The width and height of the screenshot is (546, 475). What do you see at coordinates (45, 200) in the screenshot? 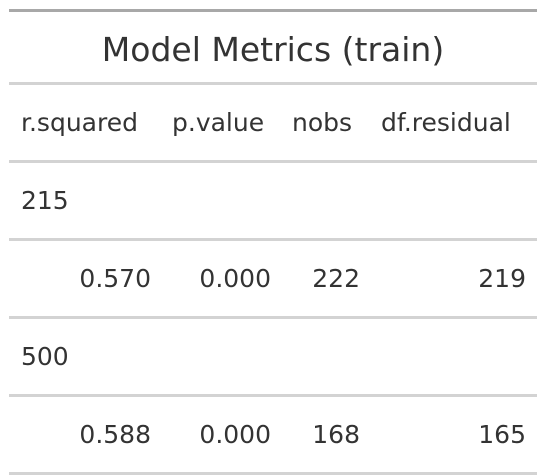
I see `group-label: 215` at bounding box center [45, 200].